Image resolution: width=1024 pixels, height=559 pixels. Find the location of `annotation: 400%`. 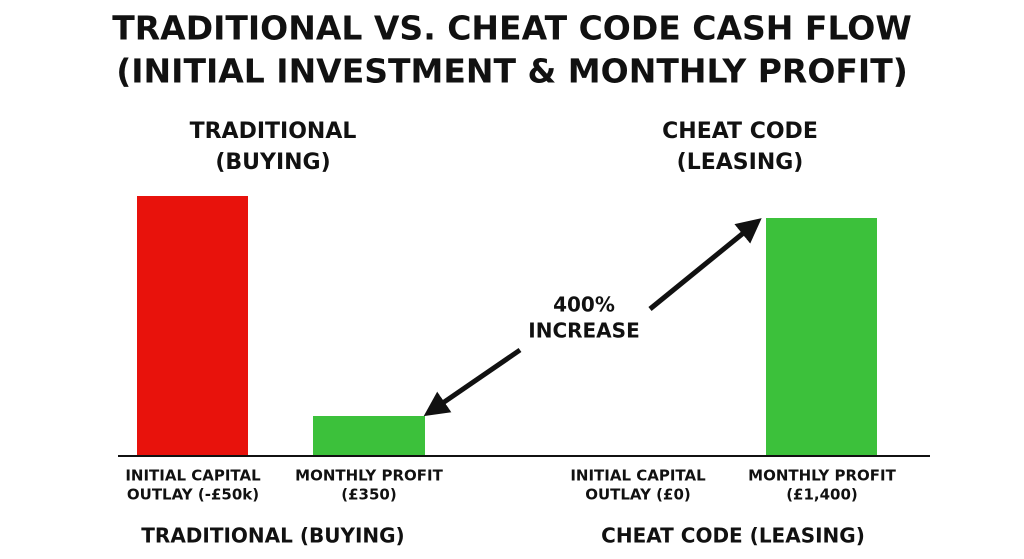

annotation: 400% is located at coordinates (584, 305).